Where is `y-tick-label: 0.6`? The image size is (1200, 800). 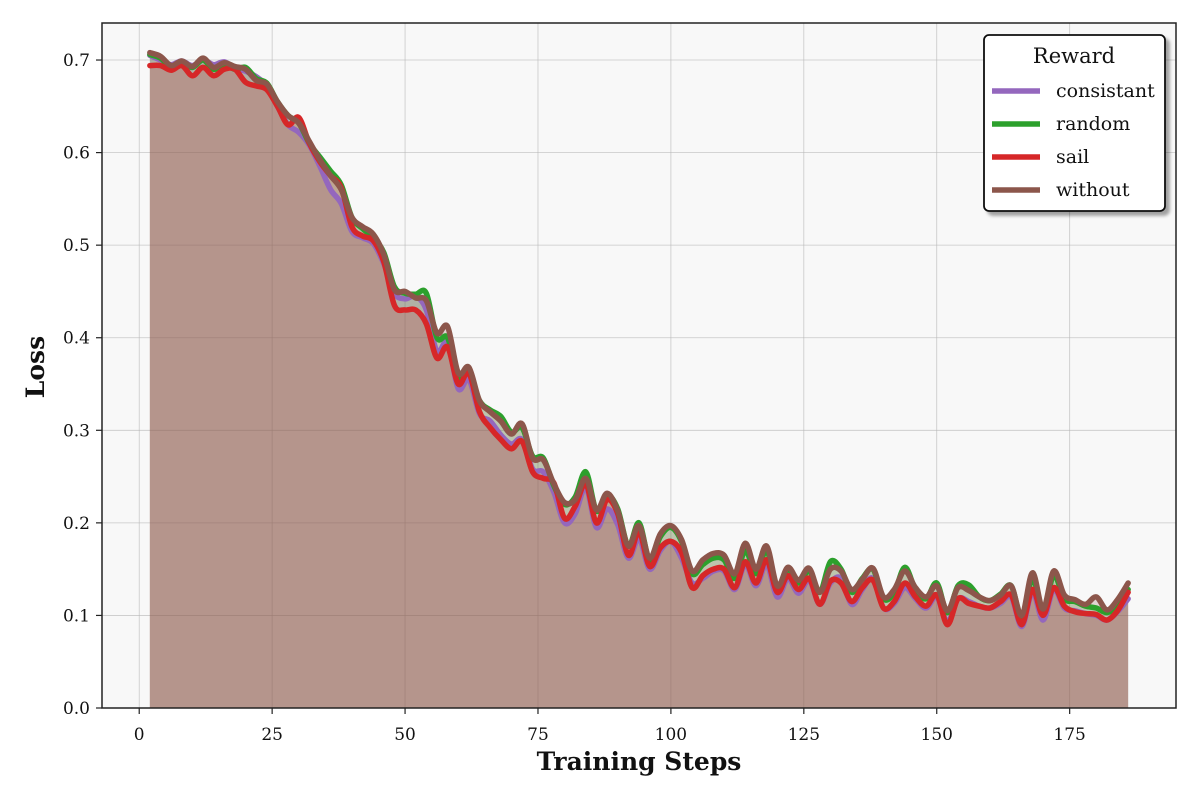
y-tick-label: 0.6 is located at coordinates (76, 154).